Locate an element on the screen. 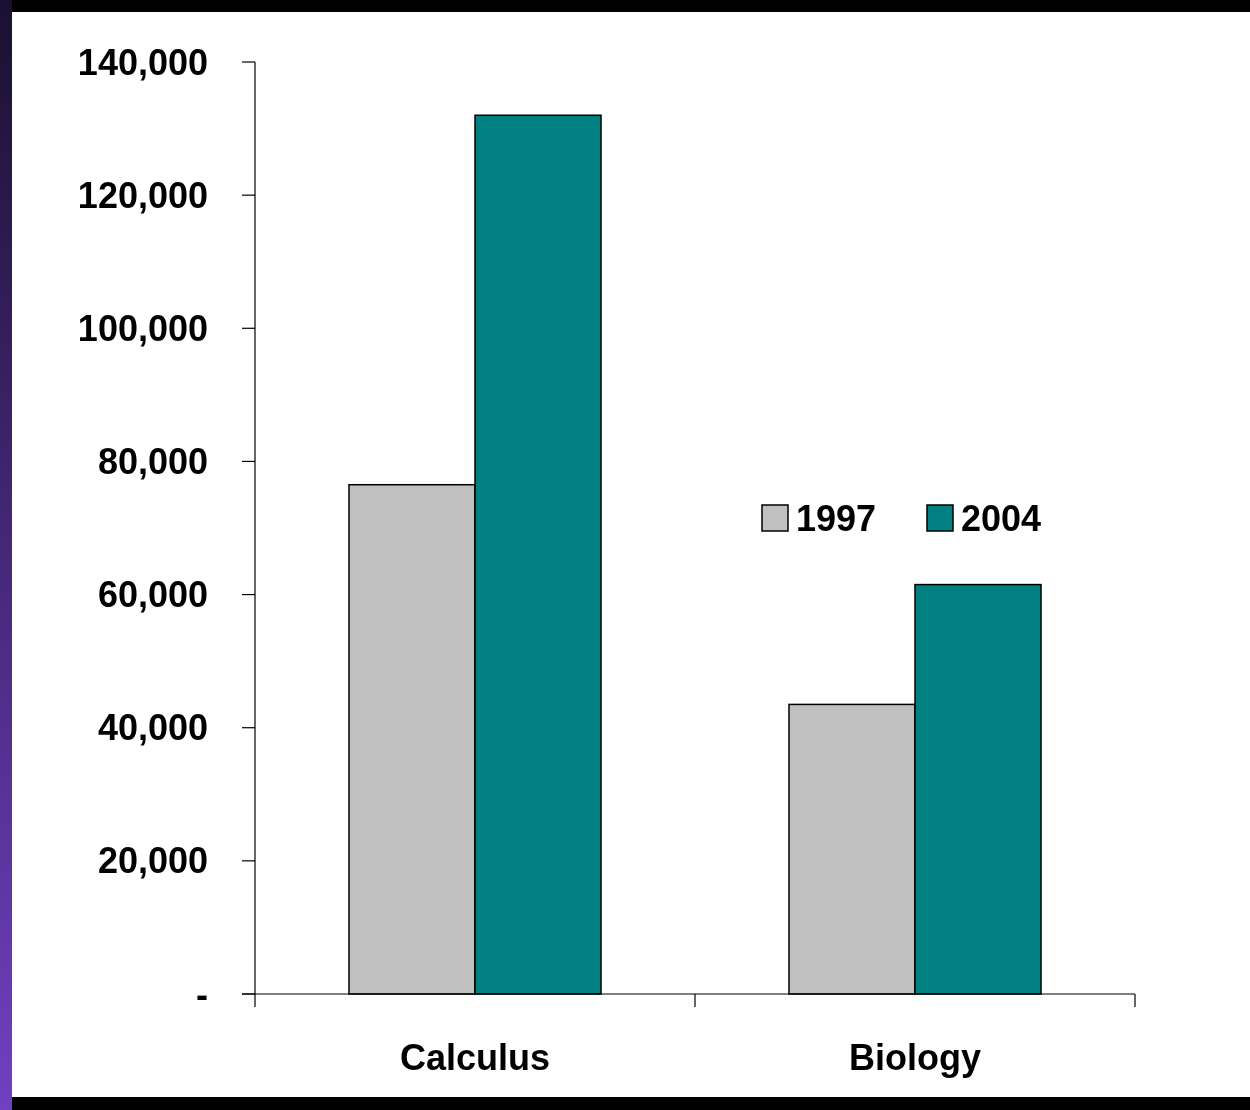 The image size is (1250, 1110). y-tick-label: - is located at coordinates (202, 994).